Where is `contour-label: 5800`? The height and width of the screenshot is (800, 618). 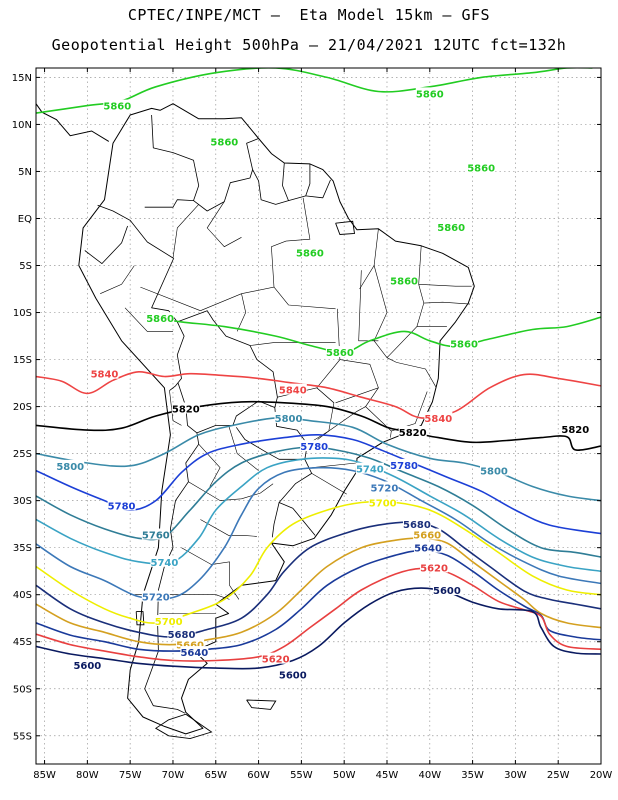
contour-label: 5800 is located at coordinates (494, 472).